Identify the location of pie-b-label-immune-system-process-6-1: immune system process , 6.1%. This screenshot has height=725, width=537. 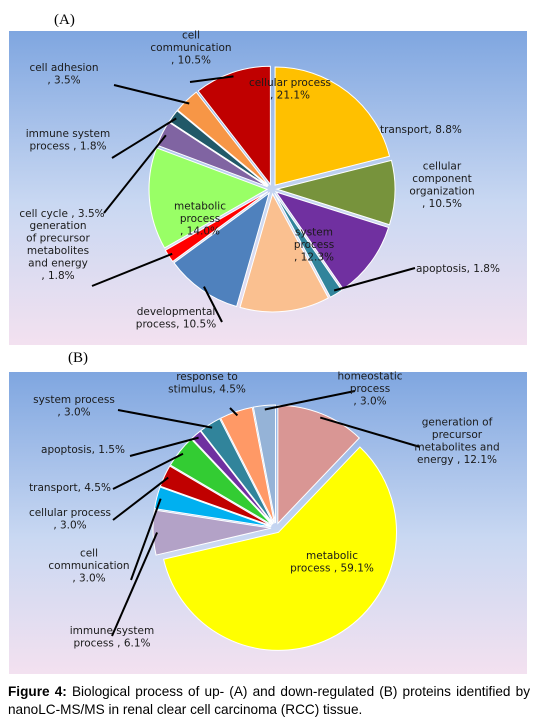
(112, 637).